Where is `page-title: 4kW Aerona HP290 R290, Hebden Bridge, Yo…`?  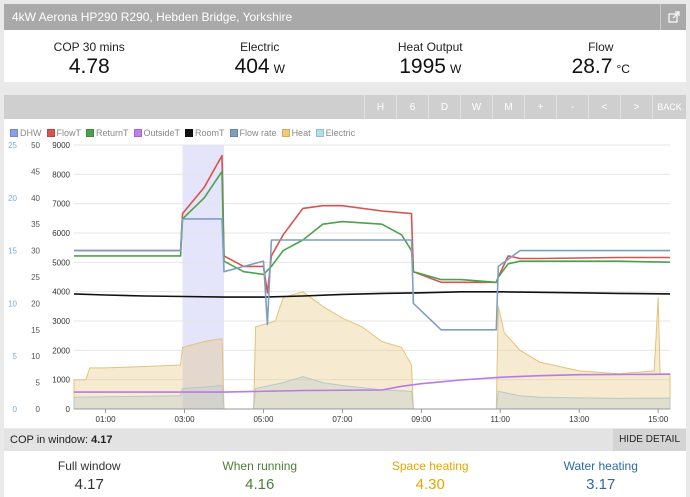 page-title: 4kW Aerona HP290 R290, Hebden Bridge, Yo… is located at coordinates (152, 17).